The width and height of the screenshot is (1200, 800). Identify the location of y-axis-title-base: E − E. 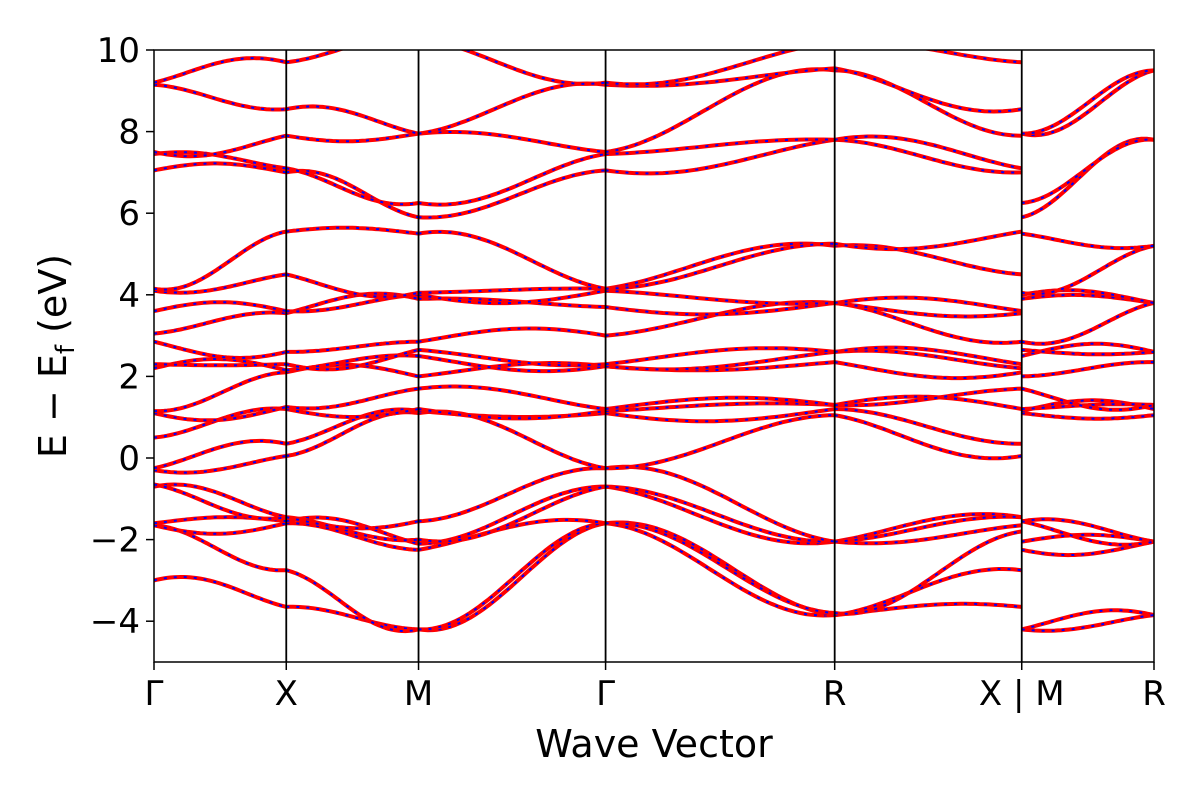
(53, 406).